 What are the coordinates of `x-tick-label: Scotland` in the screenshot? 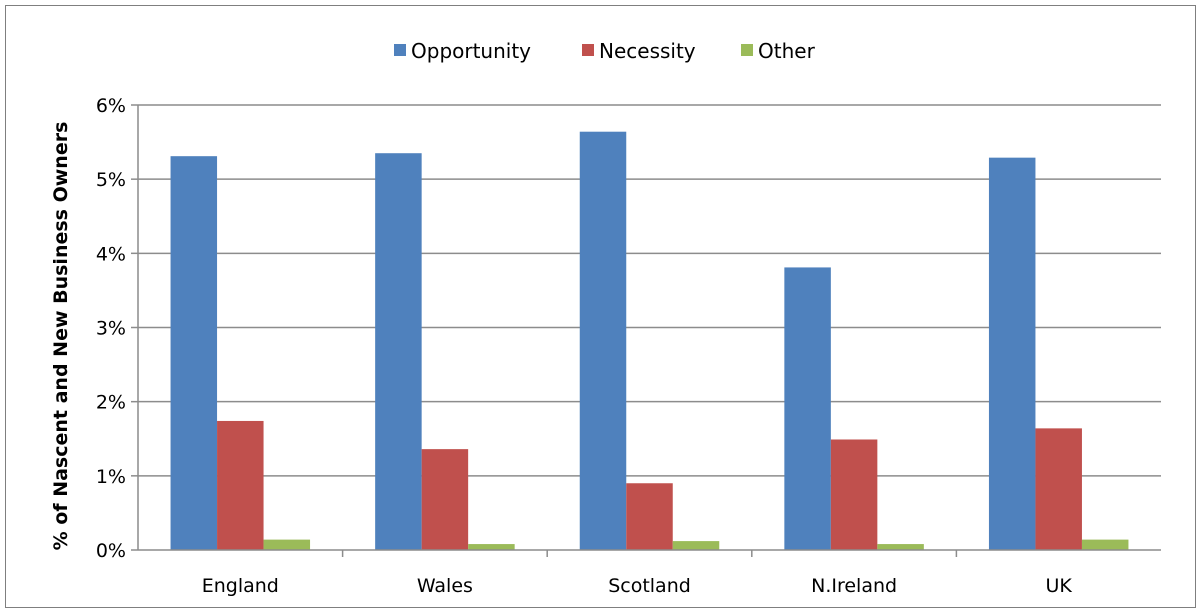 It's located at (649, 586).